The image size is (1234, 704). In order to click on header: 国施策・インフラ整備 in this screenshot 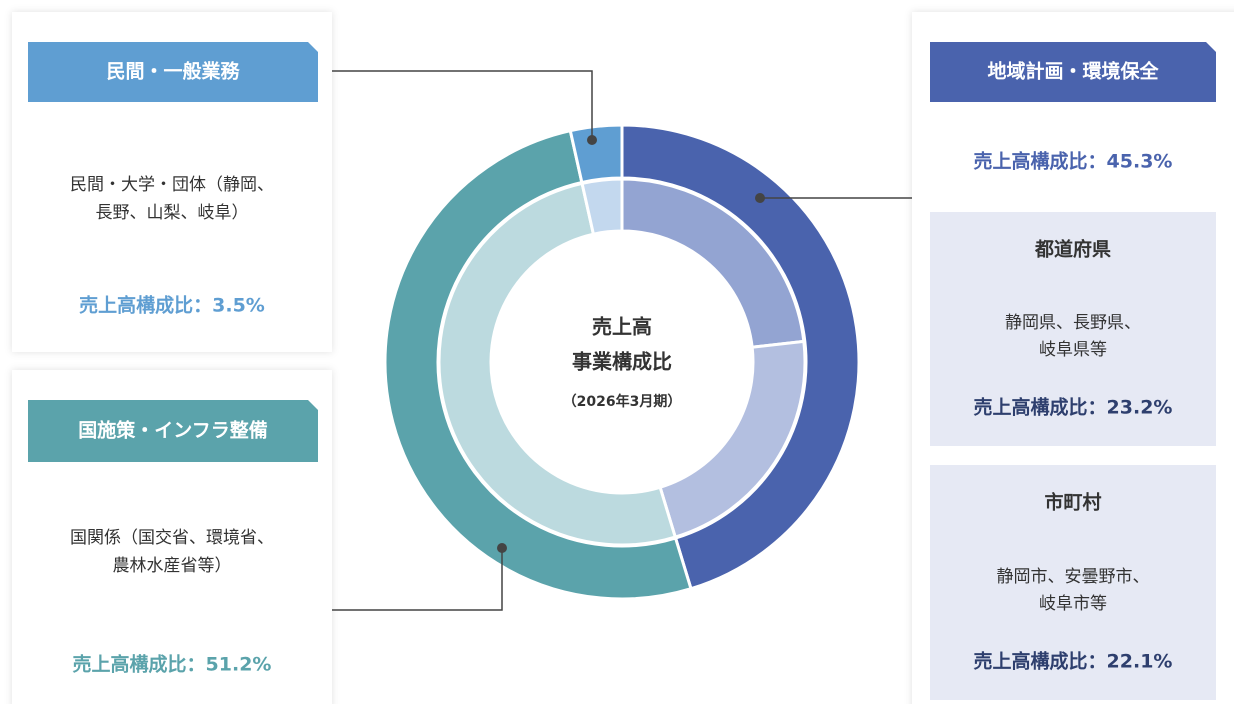, I will do `click(172, 430)`.